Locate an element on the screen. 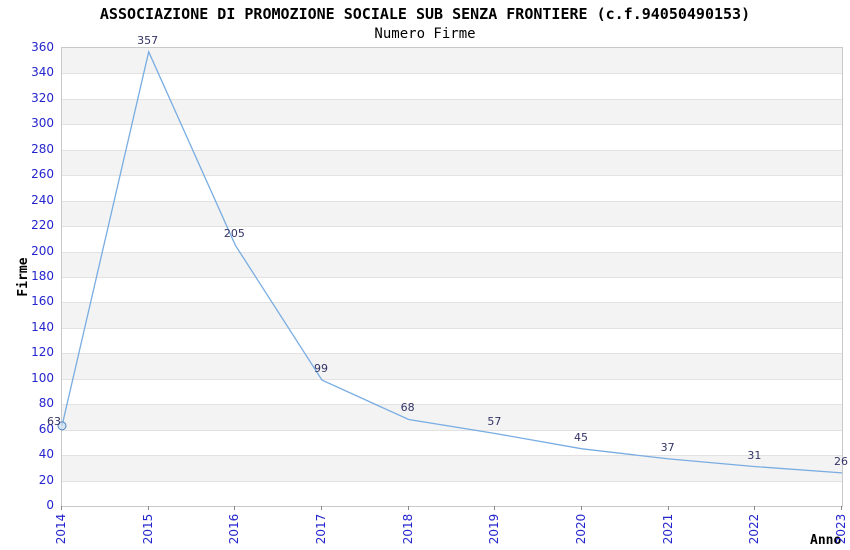 This screenshot has height=550, width=850. y-tick-label: 260 is located at coordinates (42, 174).